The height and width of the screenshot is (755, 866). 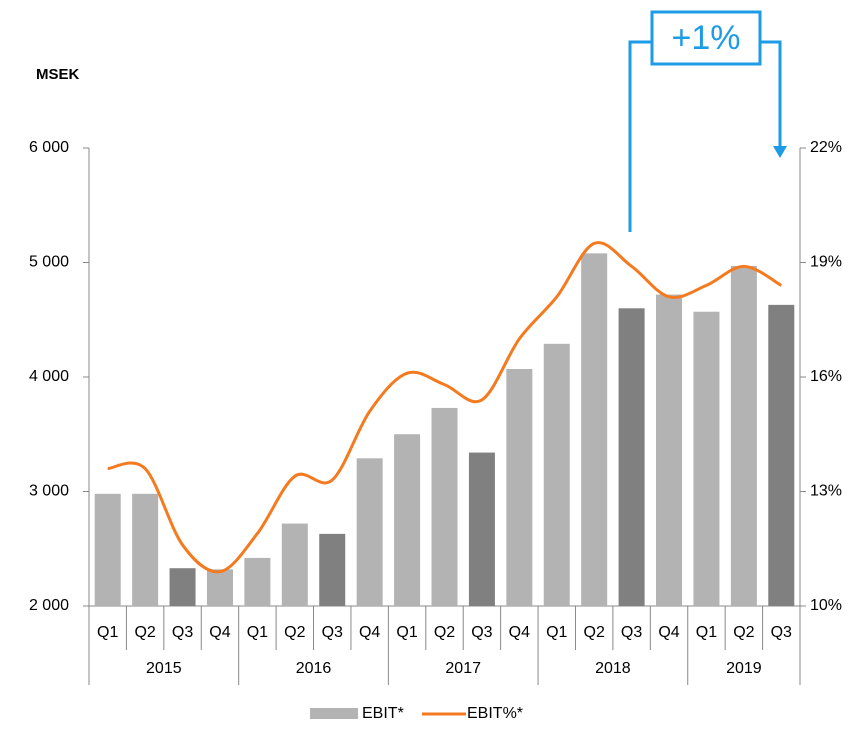 What do you see at coordinates (613, 668) in the screenshot?
I see `group-label: 2018` at bounding box center [613, 668].